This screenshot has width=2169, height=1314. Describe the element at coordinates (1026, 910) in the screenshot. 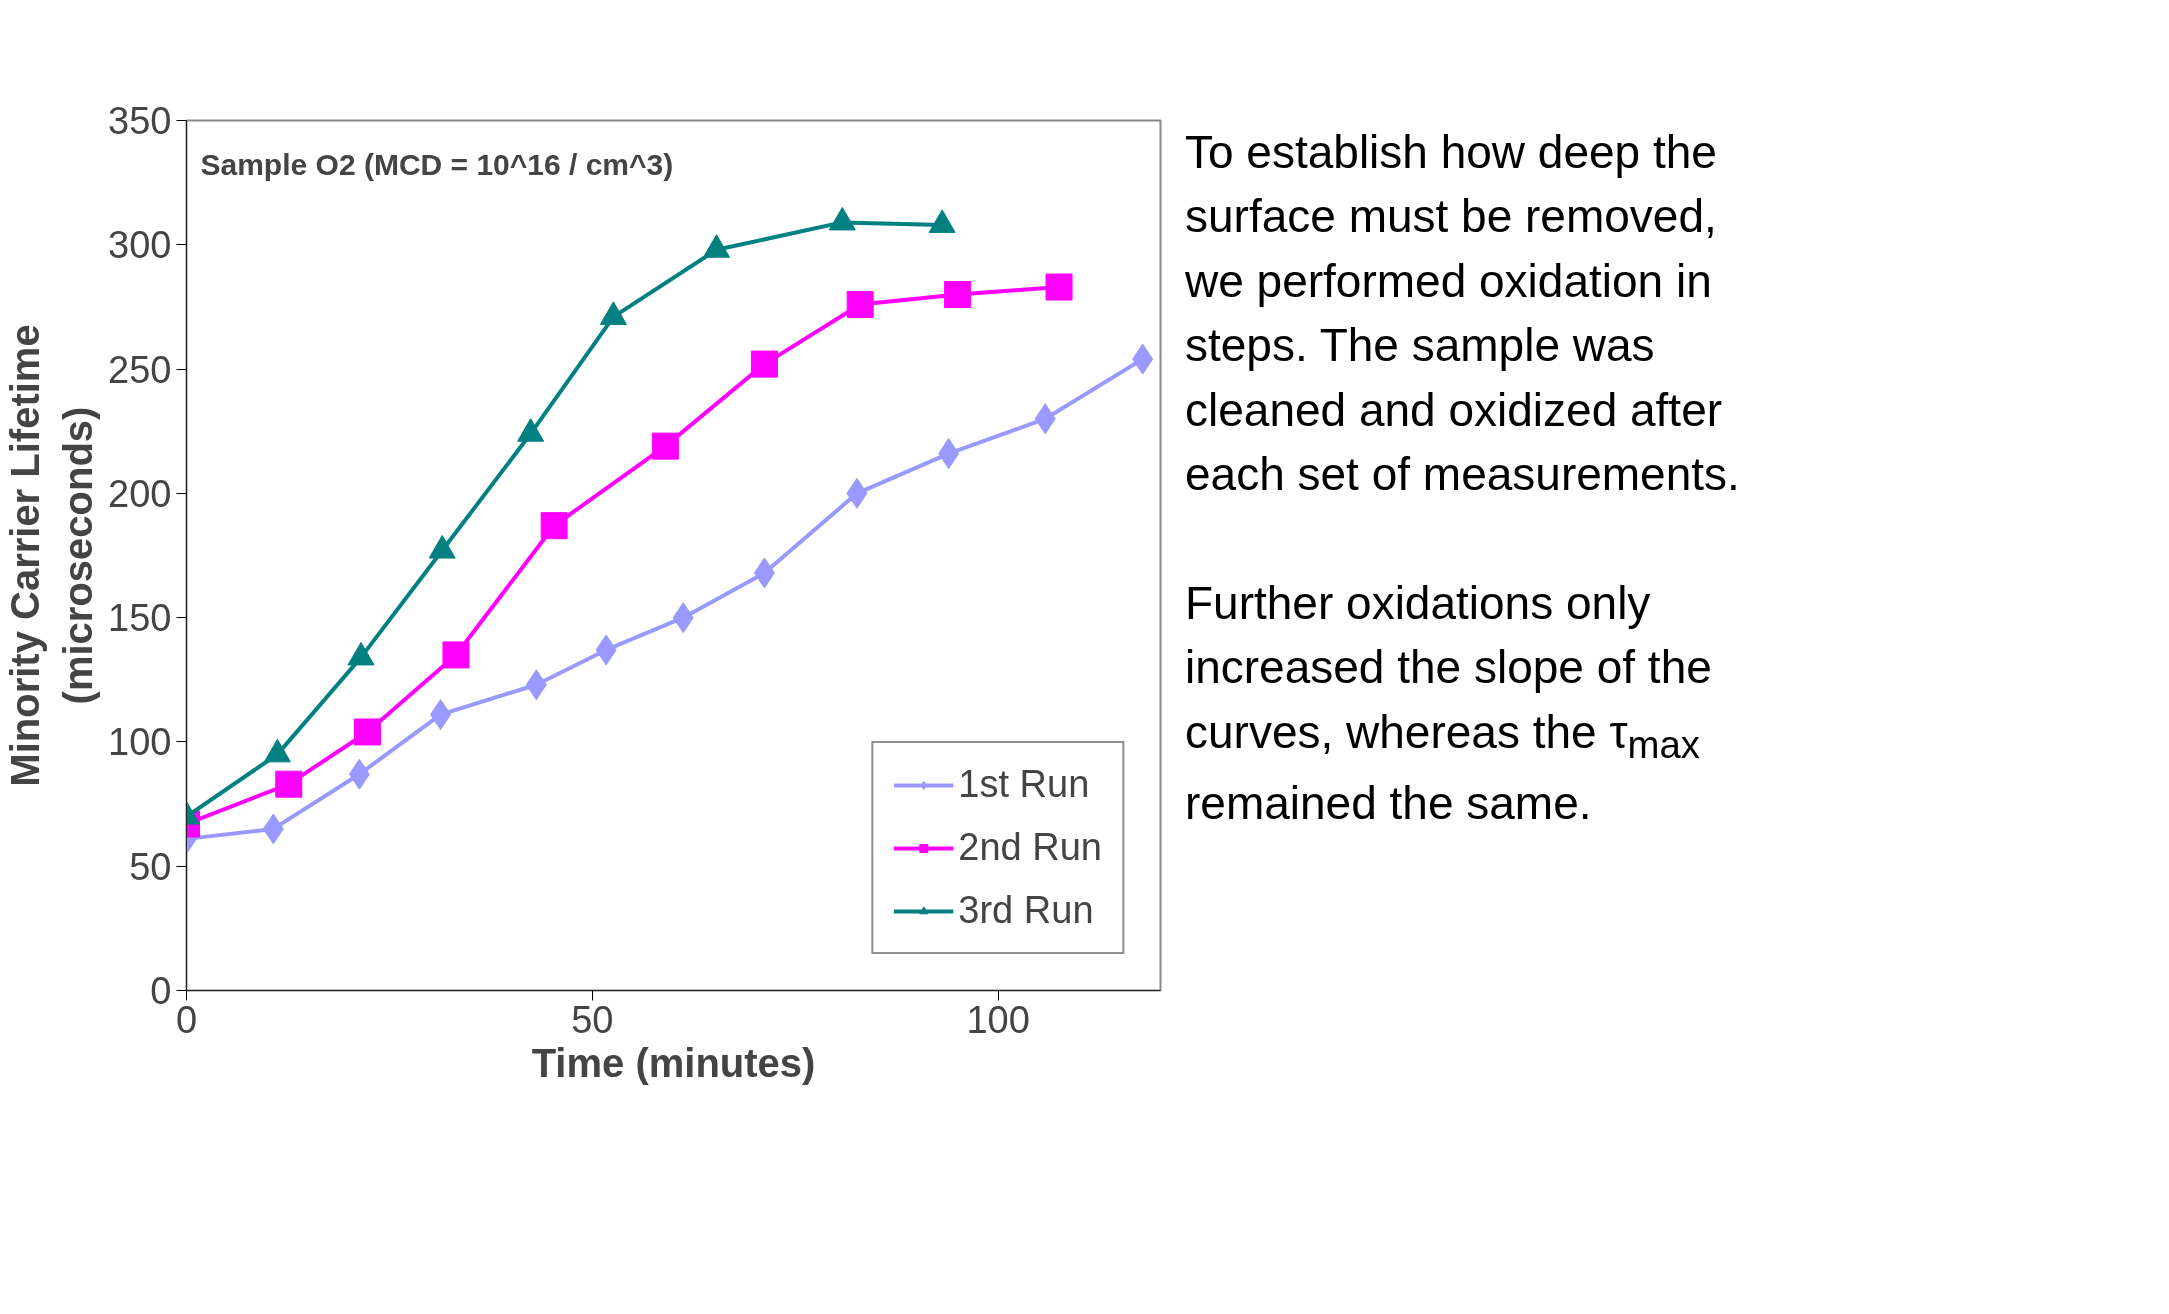

I see `legend-label: 3rd Run` at that location.